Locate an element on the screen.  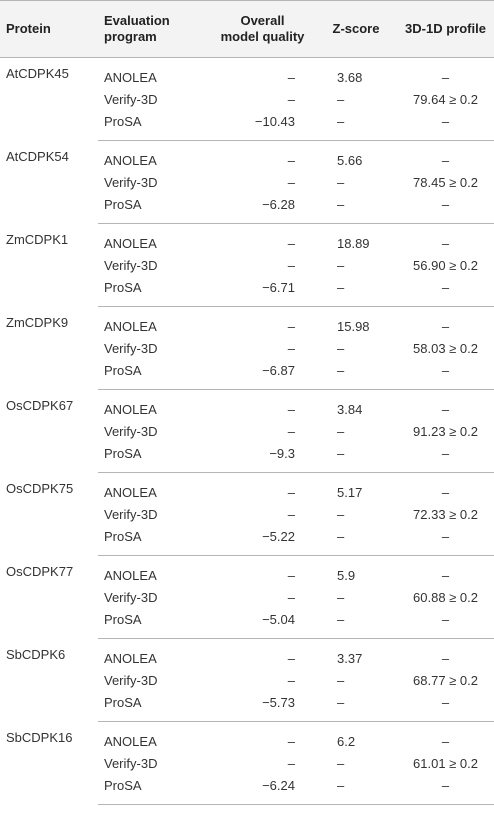
overall-quality-value: −6.71 is located at coordinates (262, 291).